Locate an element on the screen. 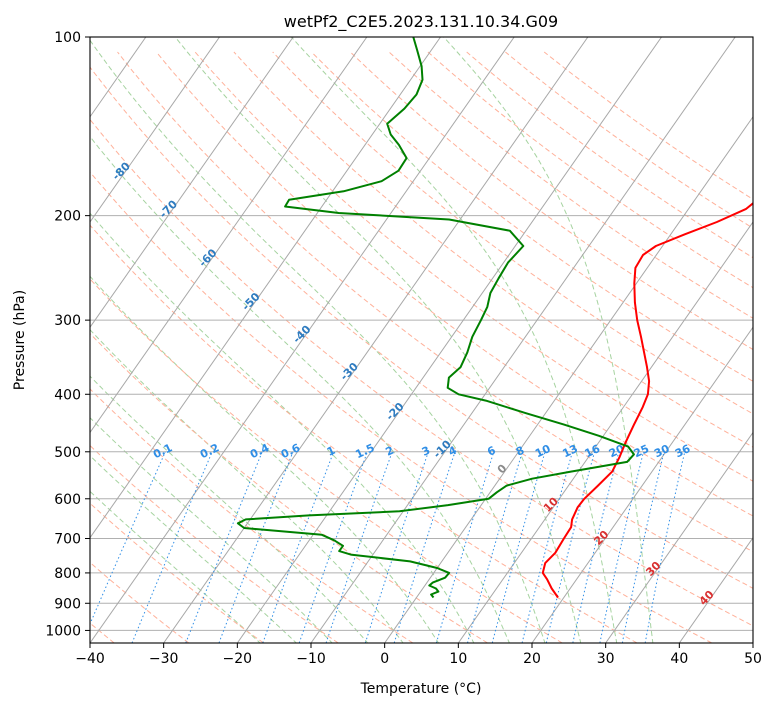 Image resolution: width=775 pixels, height=708 pixels. x-tick-label: −10 is located at coordinates (311, 659).